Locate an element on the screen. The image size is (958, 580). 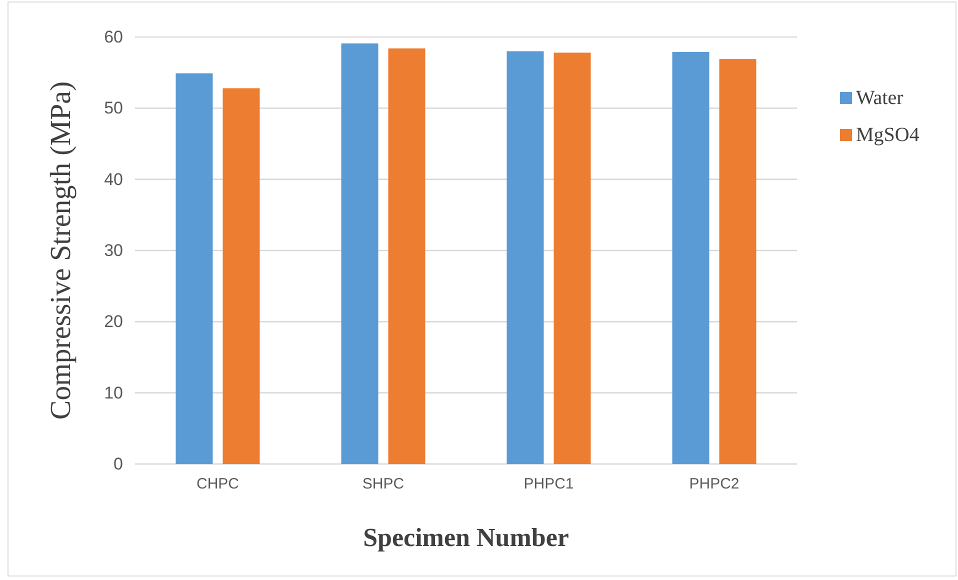
x-tick-label: SHPC is located at coordinates (383, 484).